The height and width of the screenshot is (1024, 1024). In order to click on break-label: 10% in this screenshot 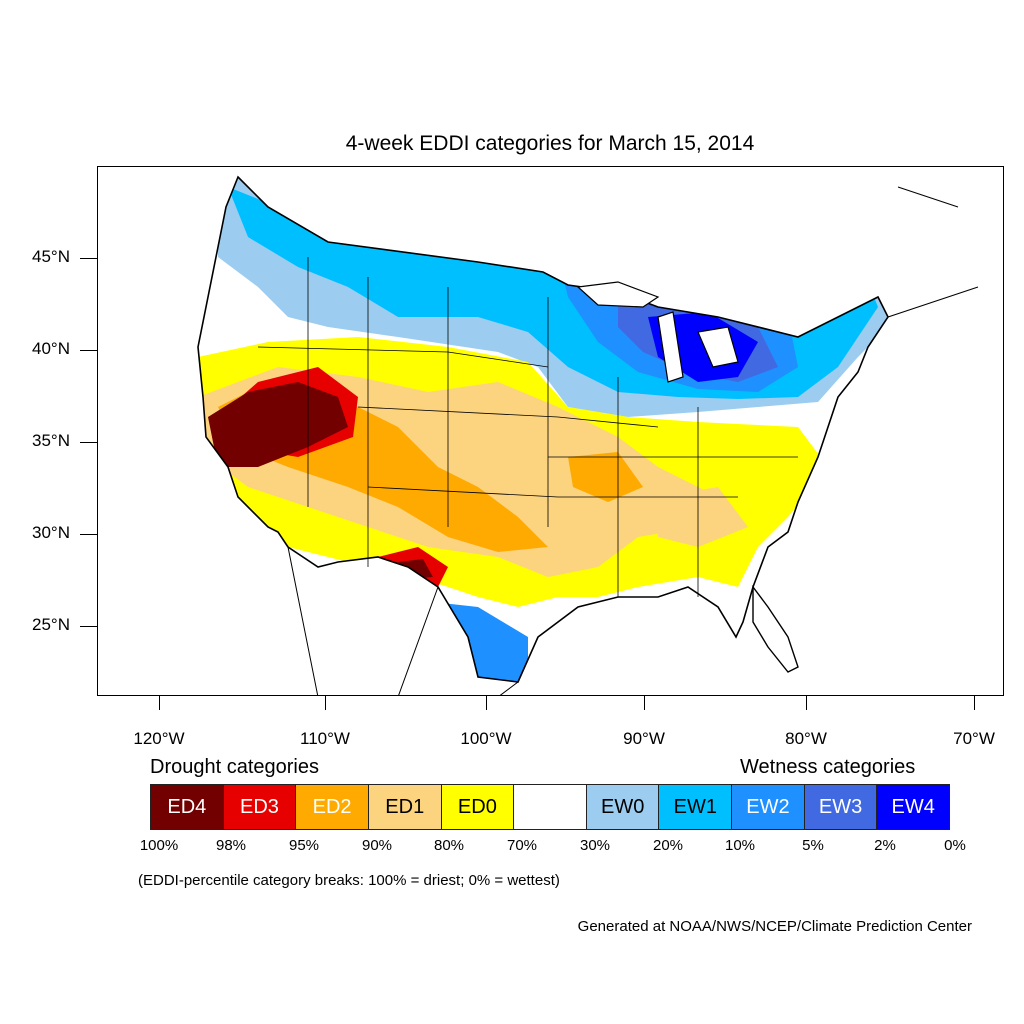, I will do `click(740, 845)`.